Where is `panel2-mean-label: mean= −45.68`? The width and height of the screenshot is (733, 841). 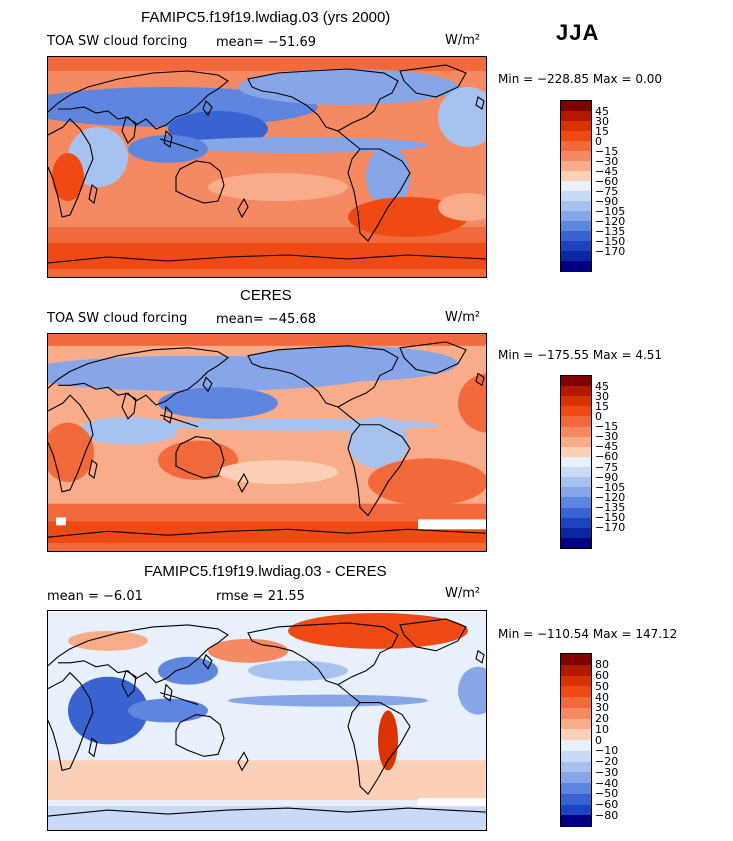 panel2-mean-label: mean= −45.68 is located at coordinates (266, 319).